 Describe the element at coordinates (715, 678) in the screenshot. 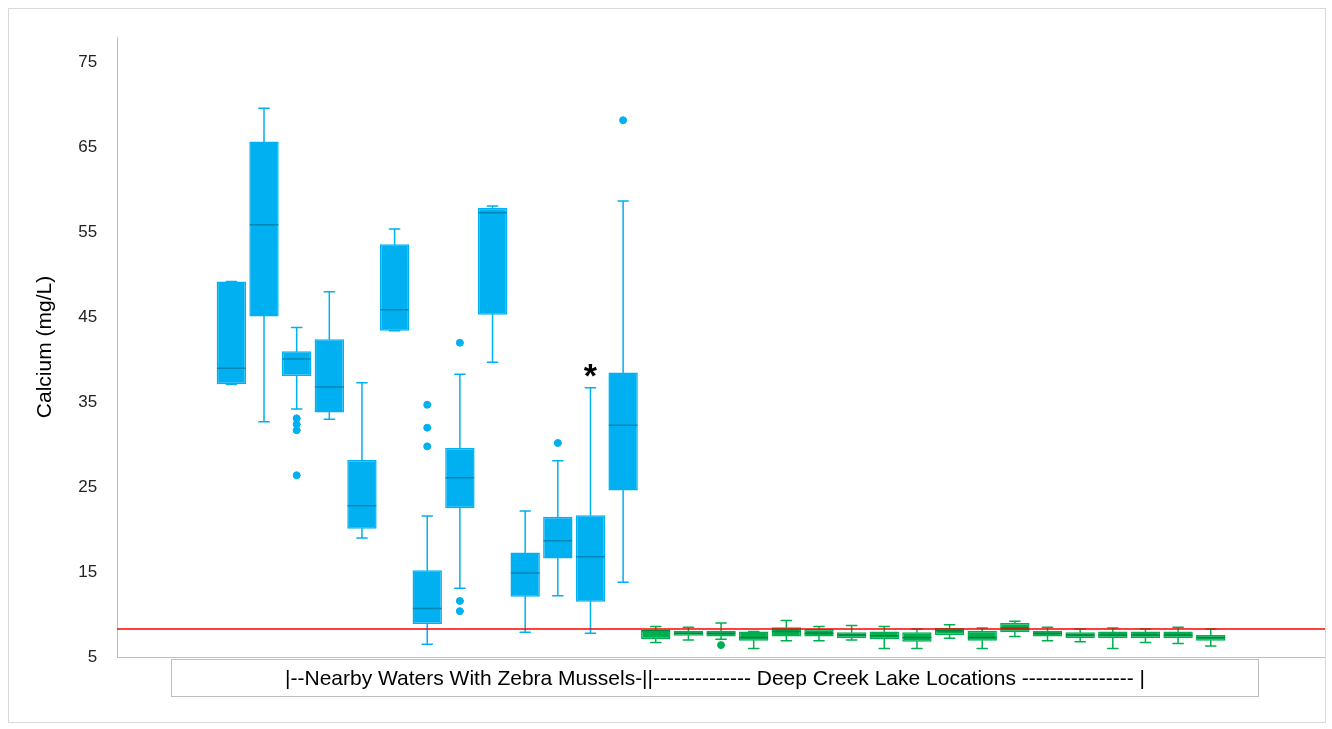

I see `text: |--Nearby Waters With Zebra Mussels-||-------------- Deep Creek Lake Locations ---------------- |` at that location.